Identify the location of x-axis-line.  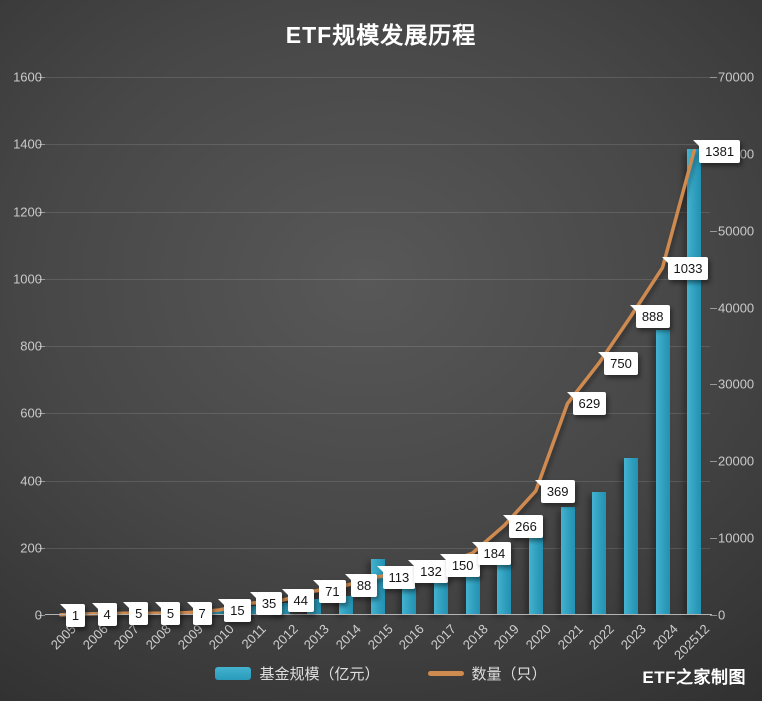
(378, 614).